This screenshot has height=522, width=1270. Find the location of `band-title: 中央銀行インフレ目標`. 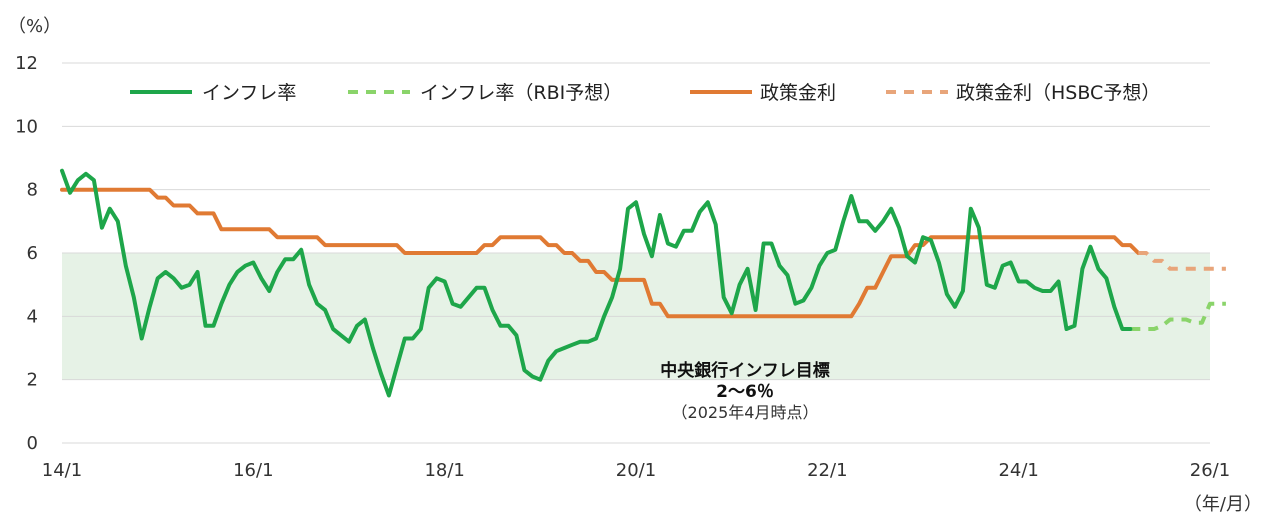

band-title: 中央銀行インフレ目標 is located at coordinates (745, 370).